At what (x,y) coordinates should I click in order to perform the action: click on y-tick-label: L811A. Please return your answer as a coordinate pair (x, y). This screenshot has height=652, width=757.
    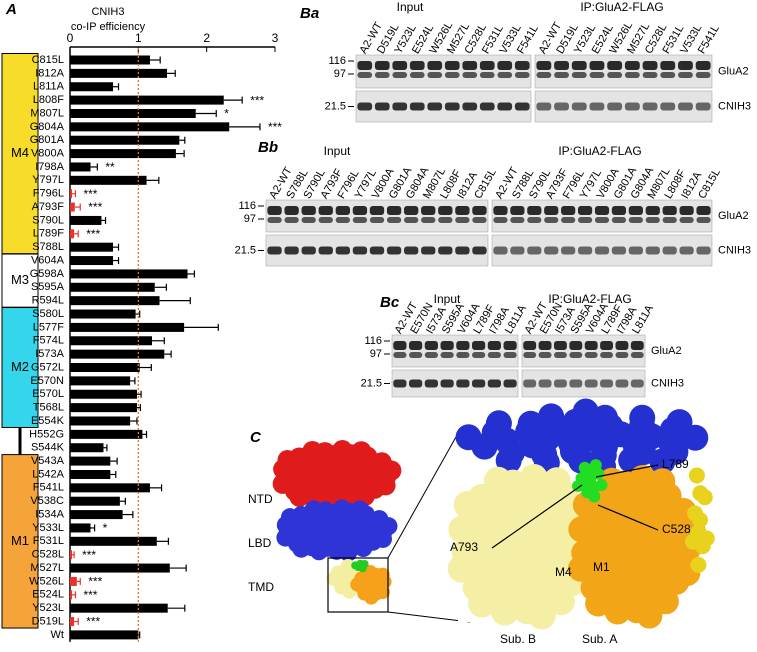
    Looking at the image, I should click on (49, 87).